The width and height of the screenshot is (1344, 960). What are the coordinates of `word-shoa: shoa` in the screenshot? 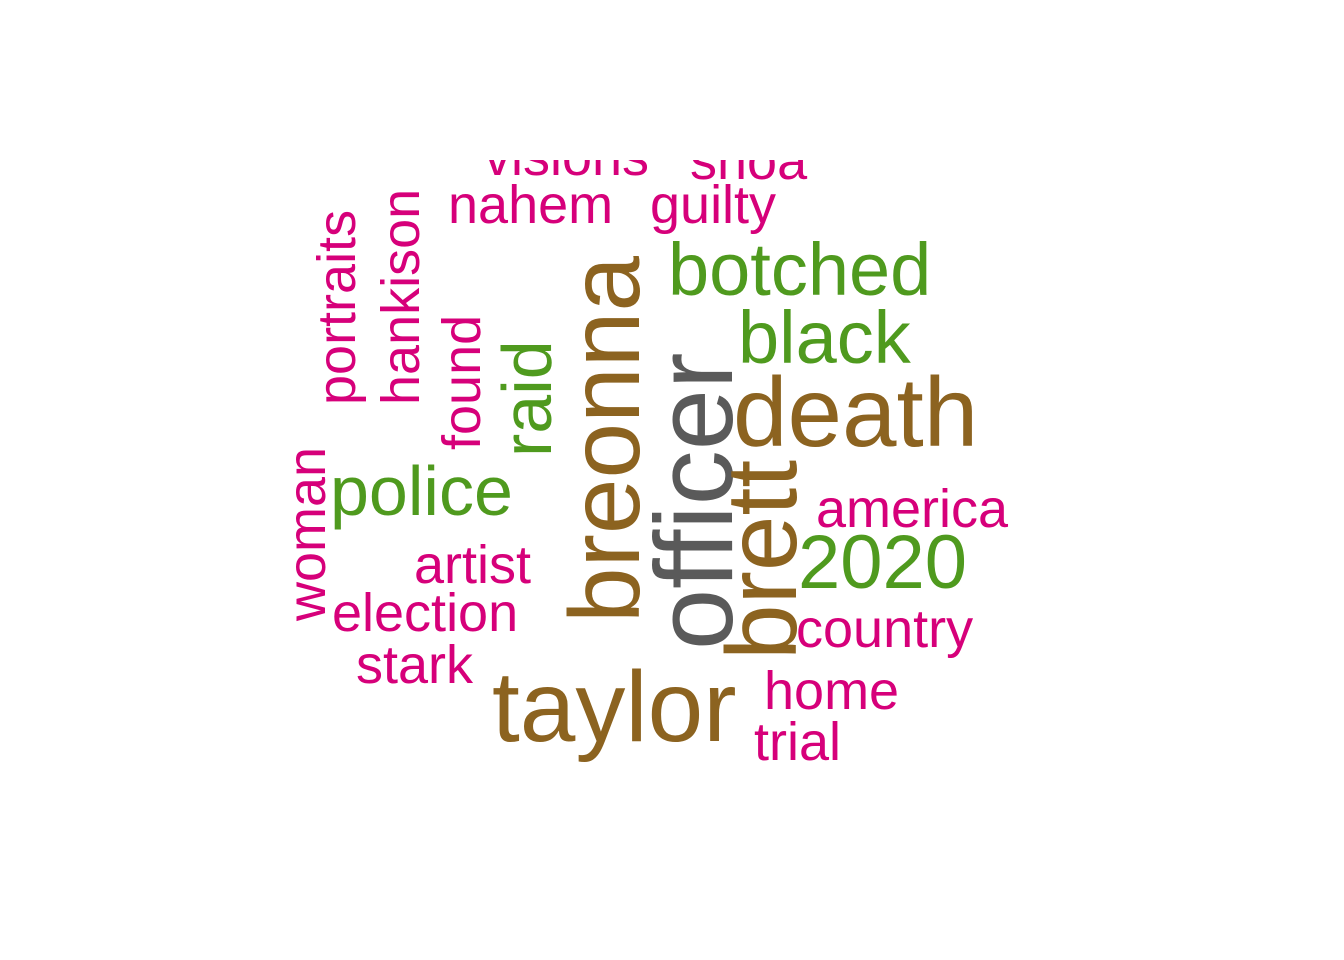 It's located at (749, 175).